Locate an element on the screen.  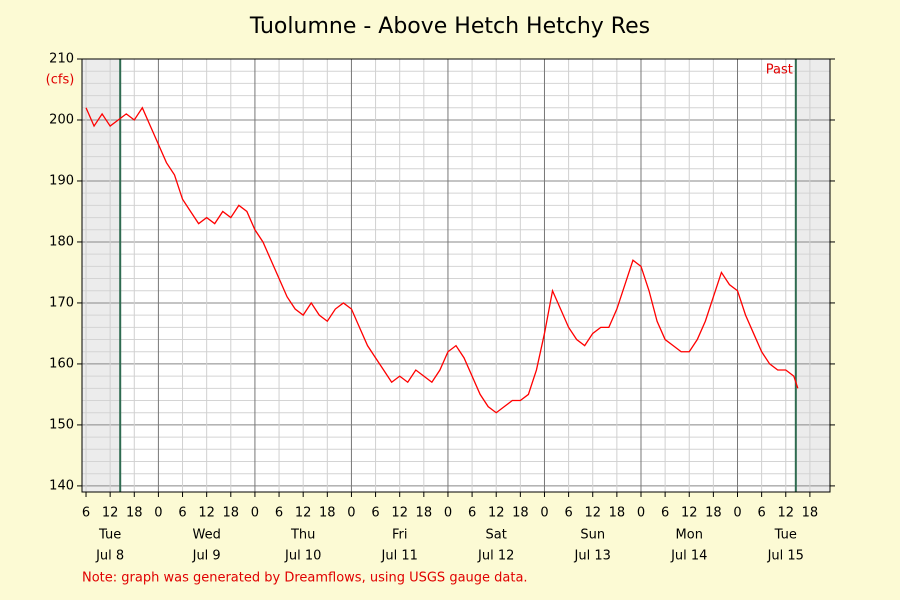
past-label: Past is located at coordinates (779, 70).